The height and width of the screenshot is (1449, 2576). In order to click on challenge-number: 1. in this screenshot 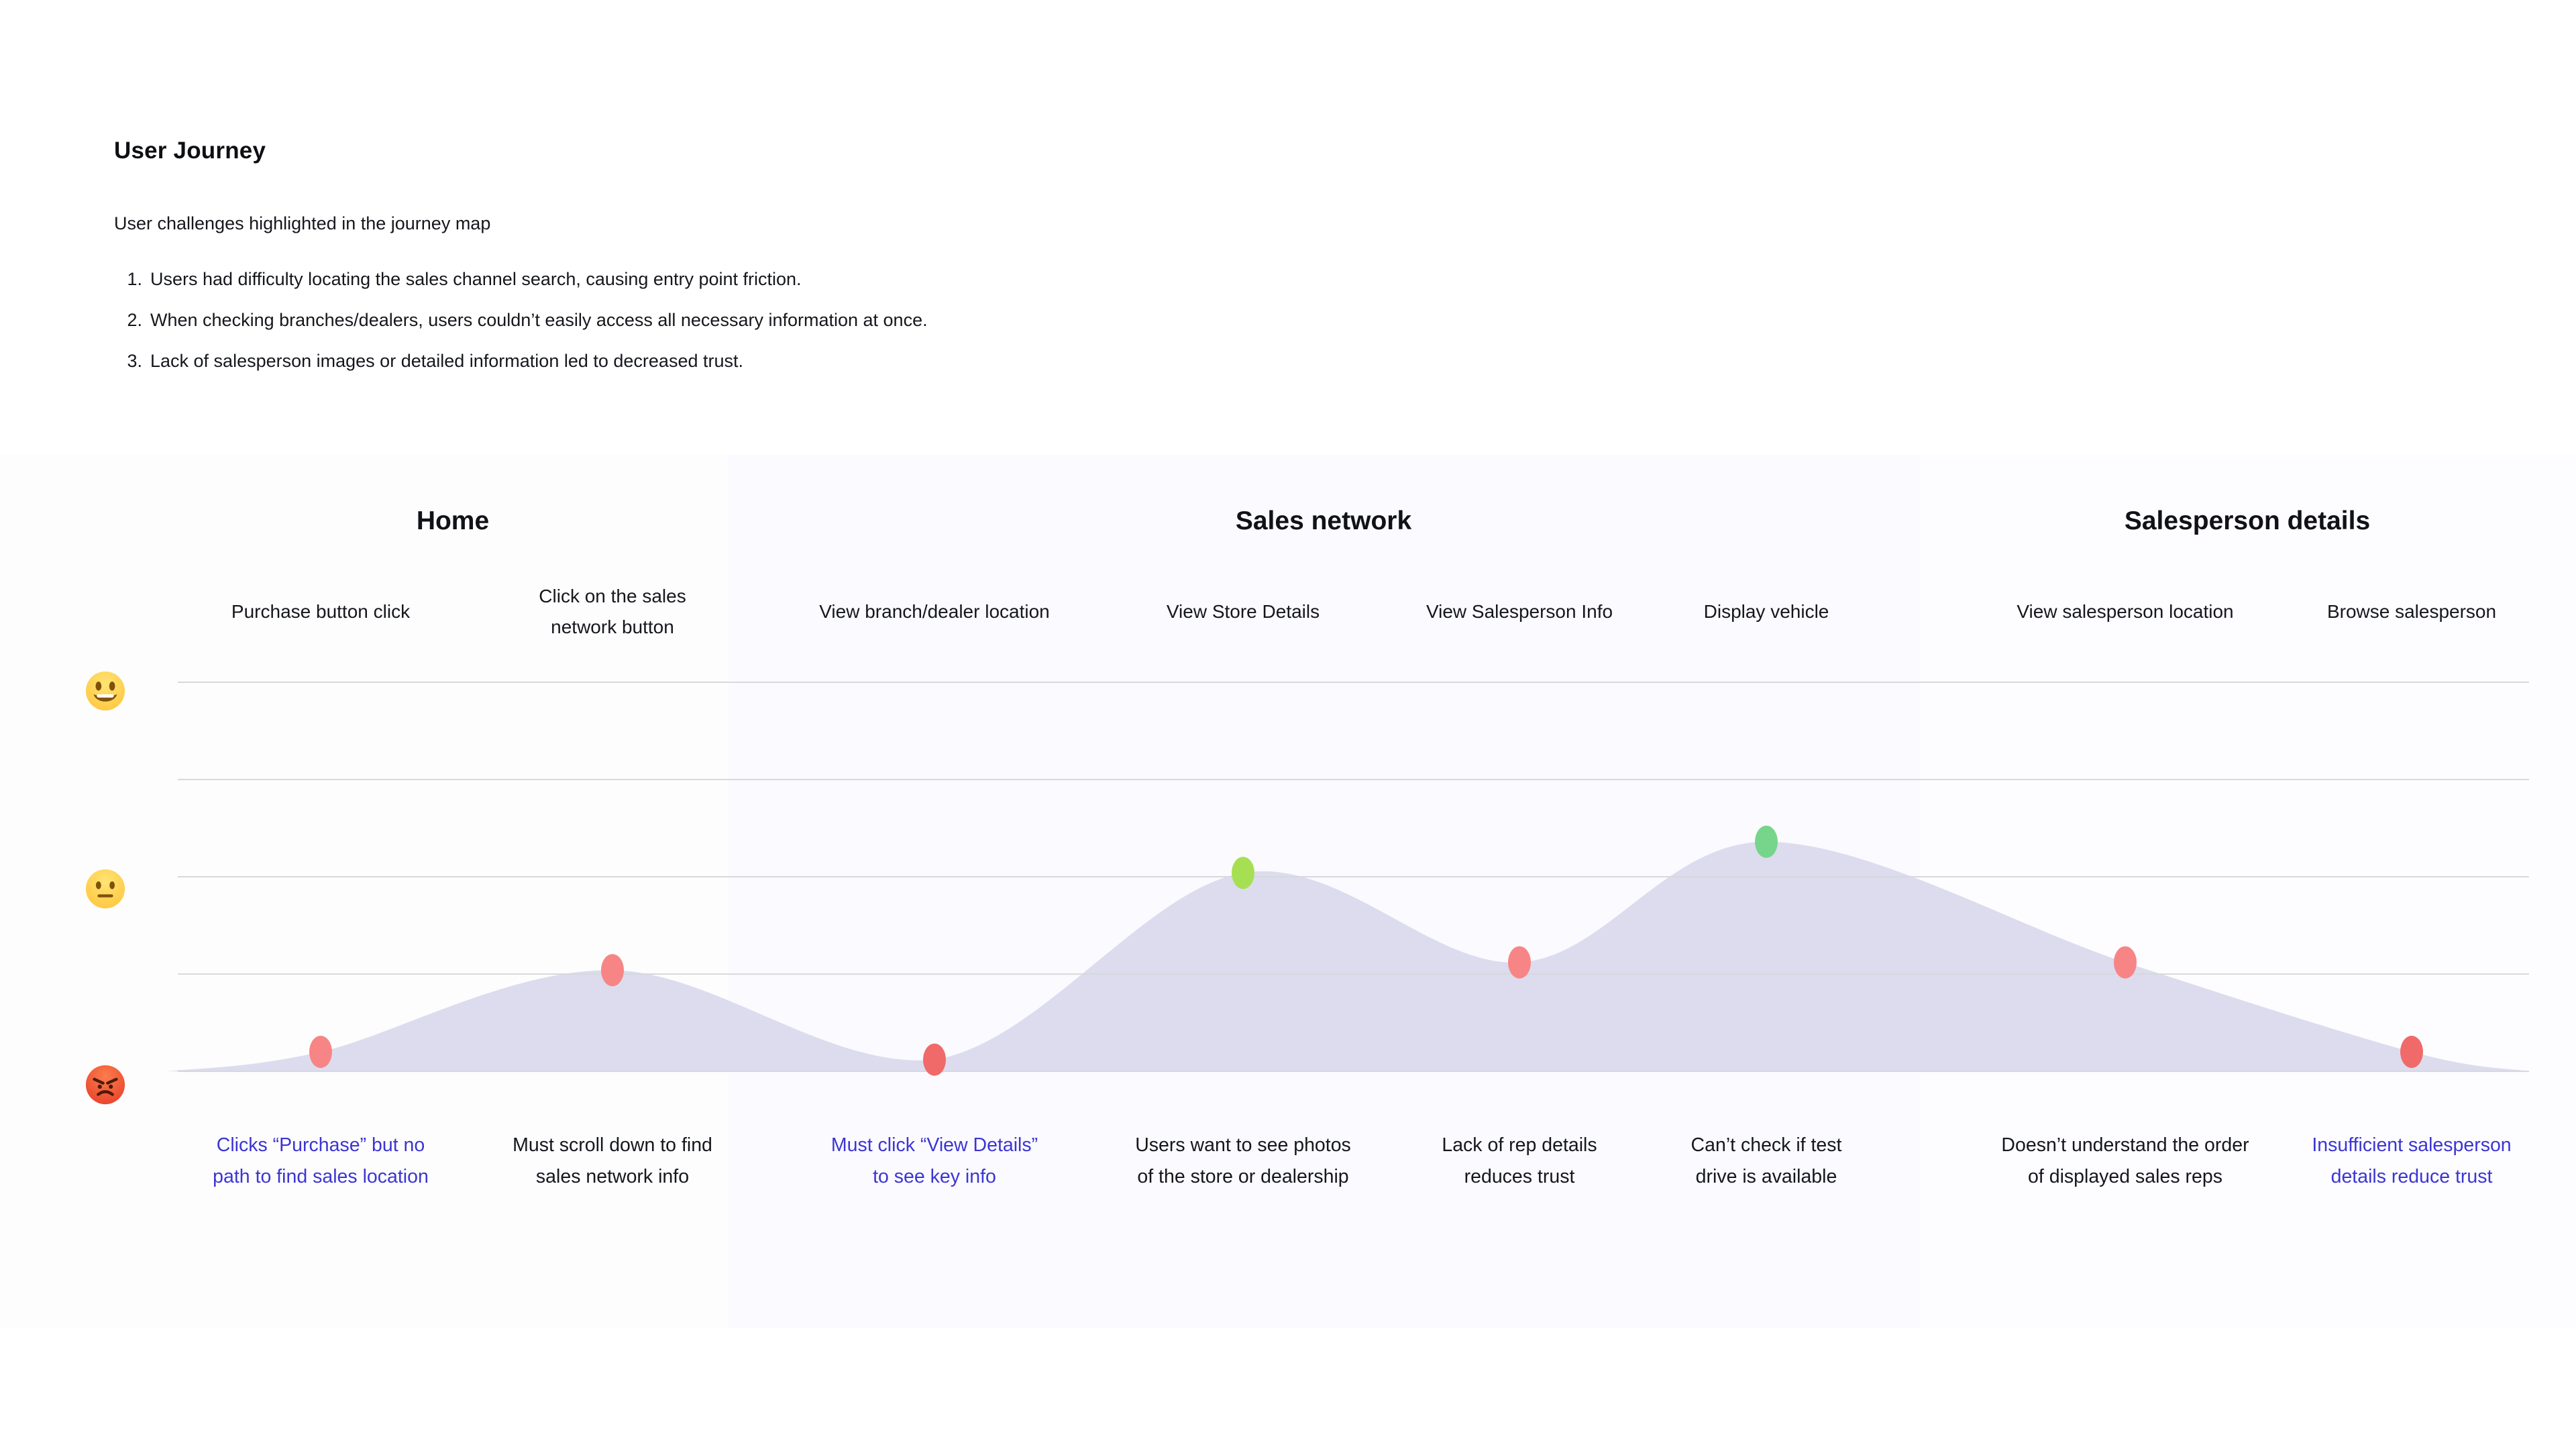, I will do `click(134, 279)`.